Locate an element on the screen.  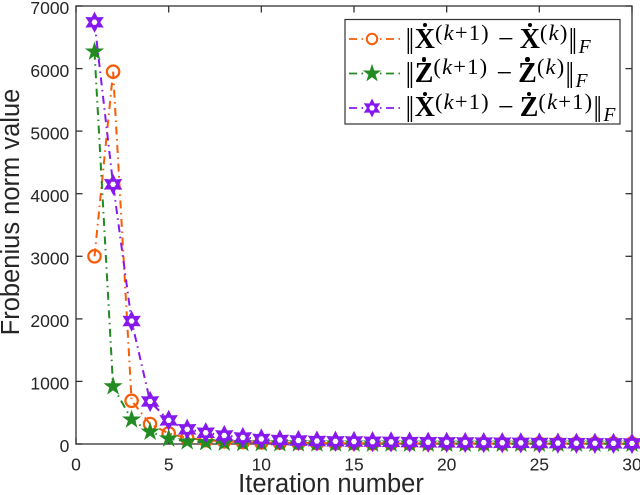
svg-text: 1000 is located at coordinates (49, 384).